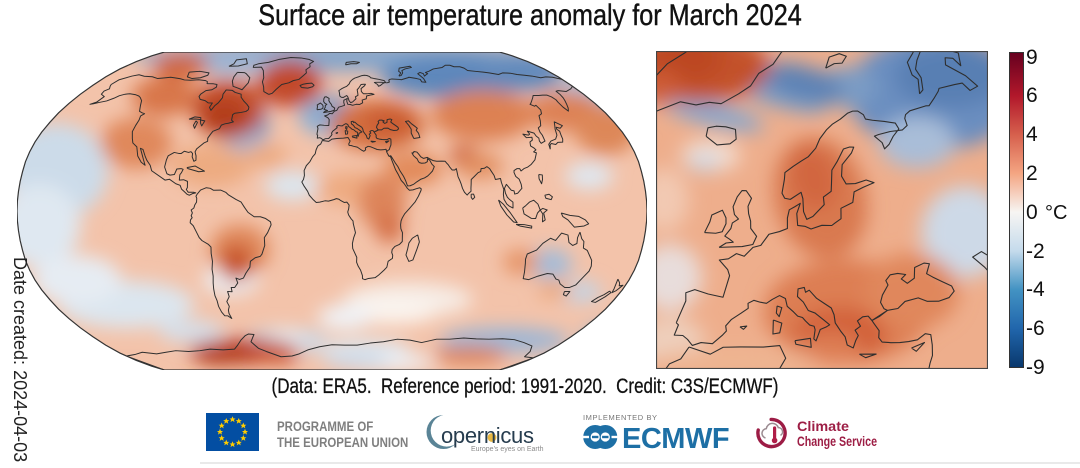  Describe the element at coordinates (823, 426) in the screenshot. I see `svg-text: Climate` at that location.